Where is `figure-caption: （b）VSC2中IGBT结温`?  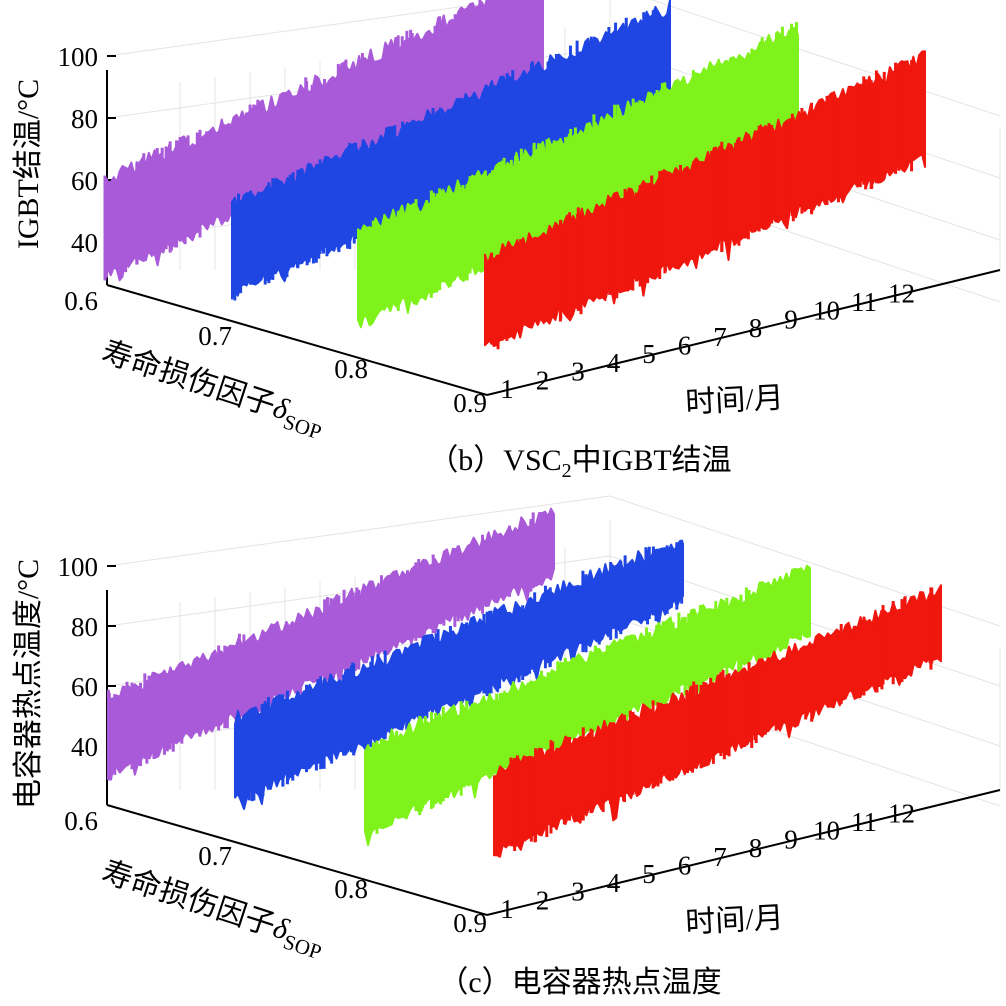
figure-caption: （b）VSC2中IGBT结温 is located at coordinates (579, 463).